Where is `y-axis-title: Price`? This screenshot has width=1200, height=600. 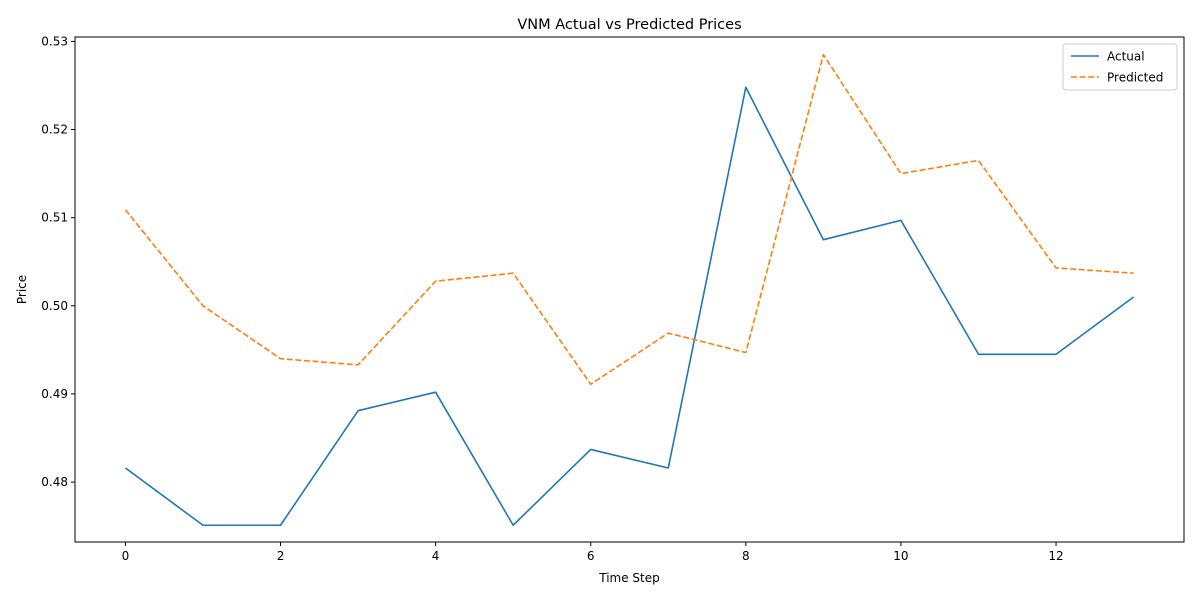
y-axis-title: Price is located at coordinates (22, 289).